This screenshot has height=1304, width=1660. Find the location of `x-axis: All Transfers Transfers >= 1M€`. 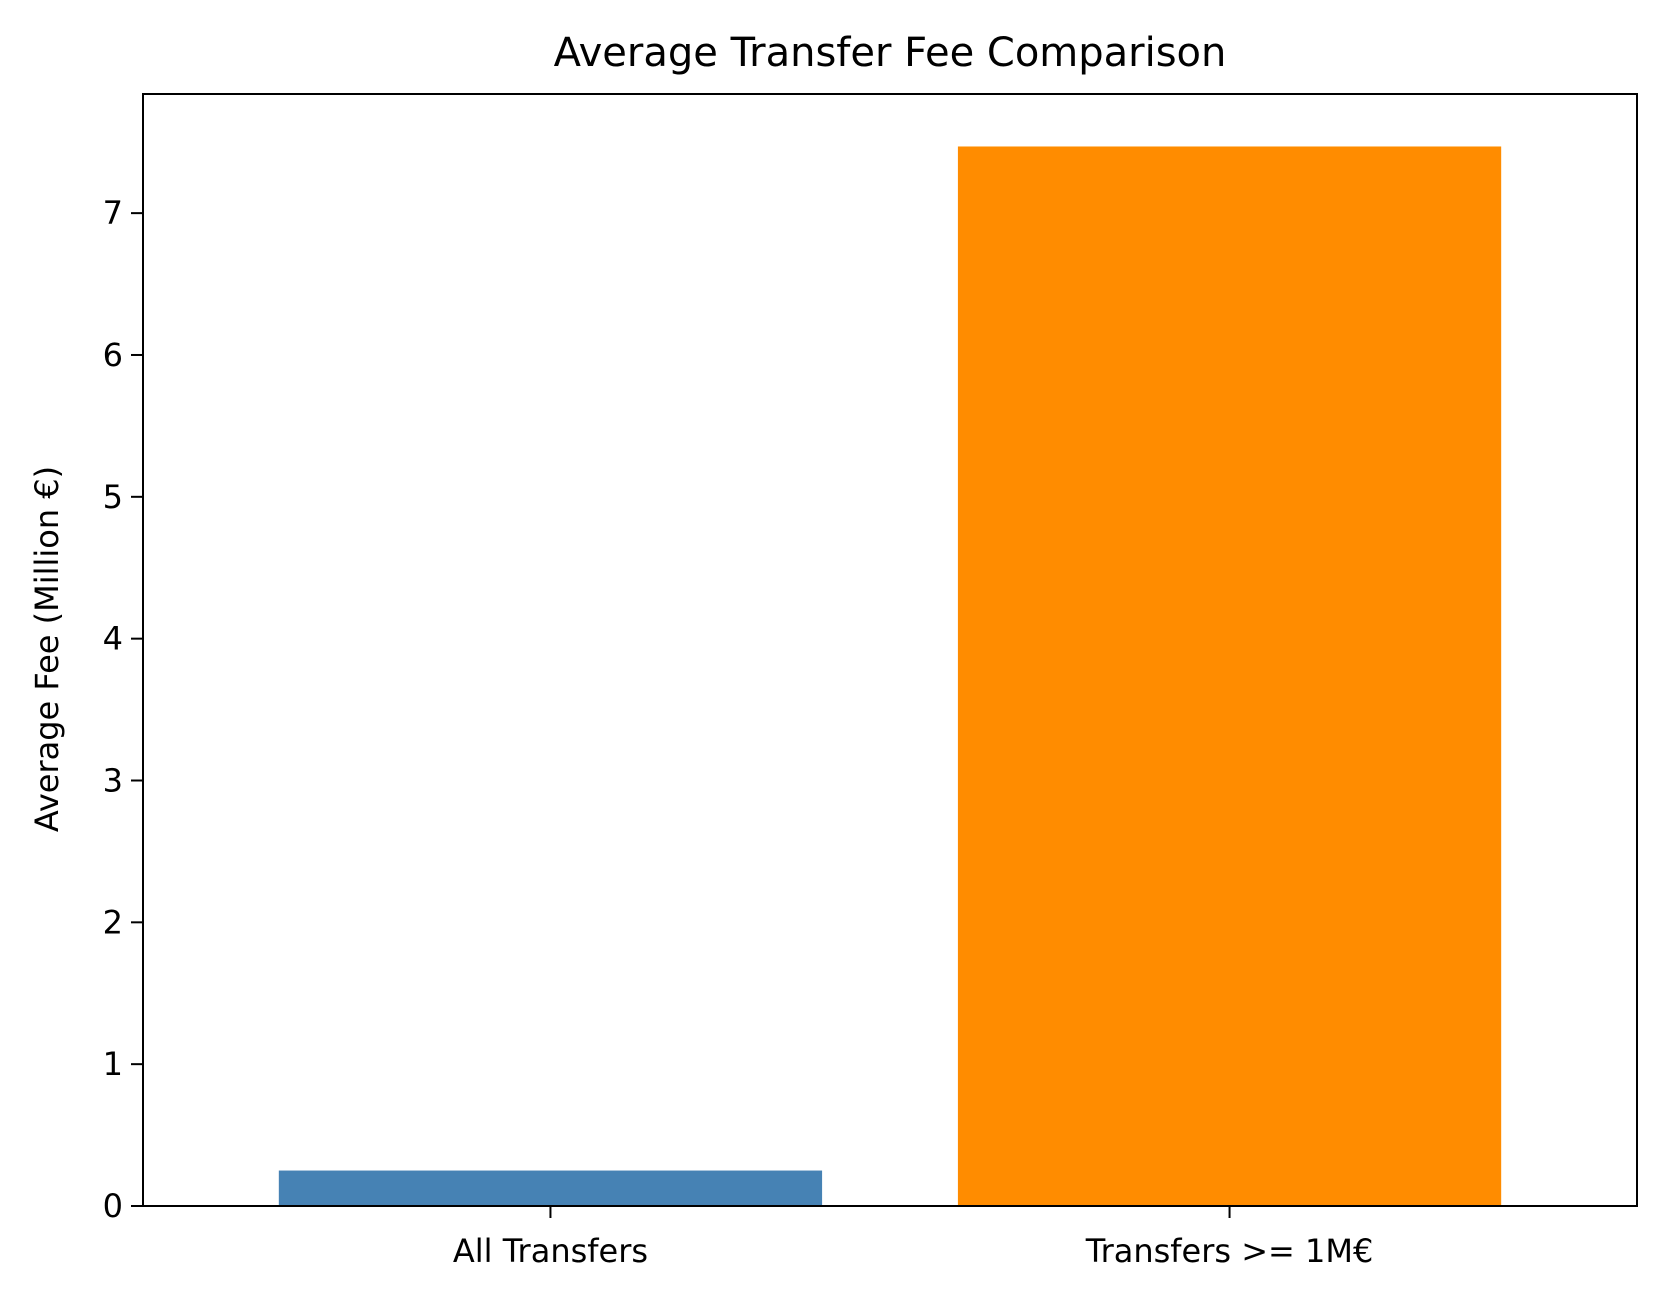

x-axis: All Transfers Transfers >= 1M€ is located at coordinates (913, 1238).